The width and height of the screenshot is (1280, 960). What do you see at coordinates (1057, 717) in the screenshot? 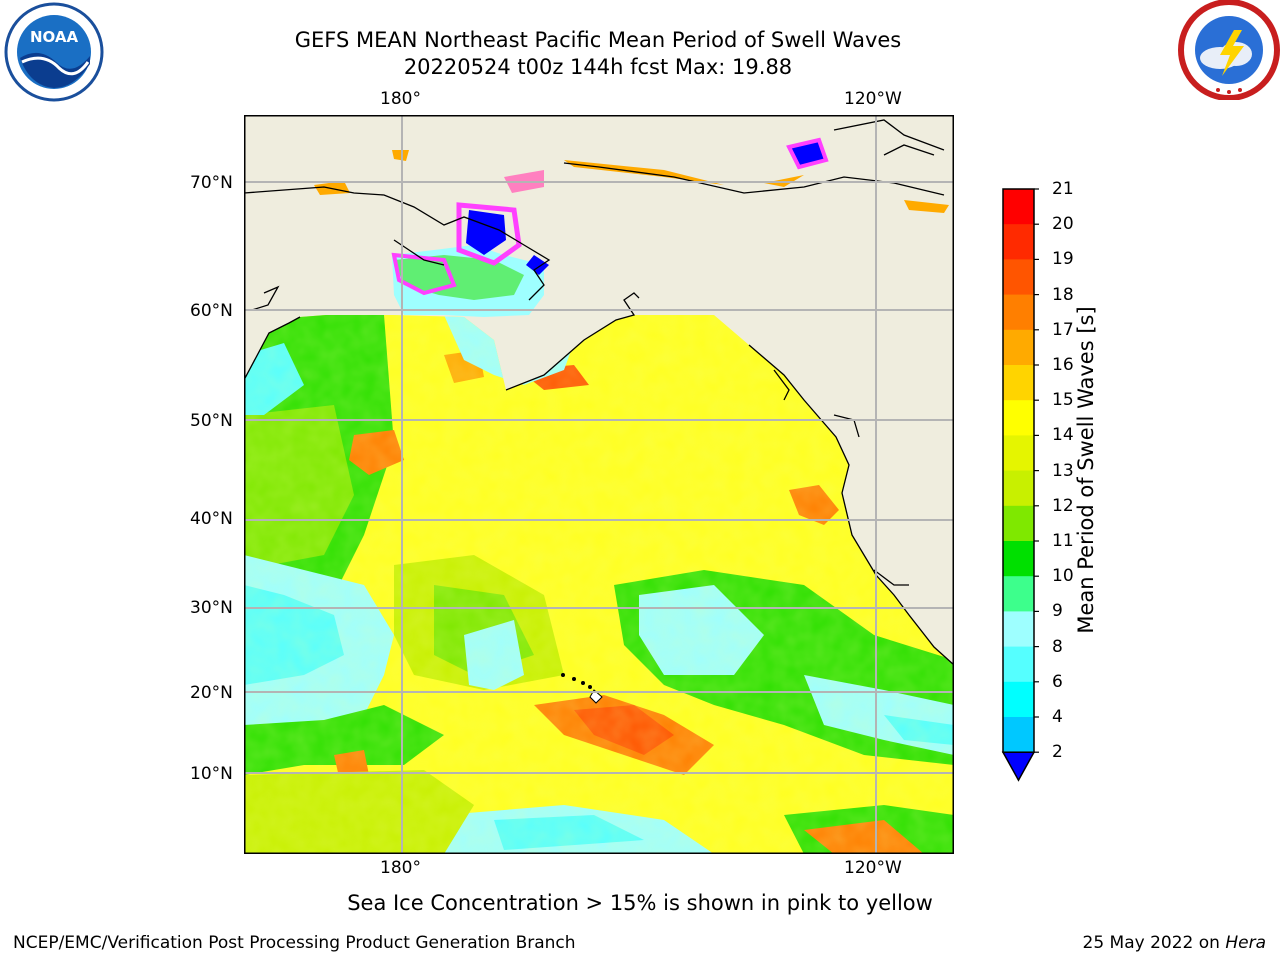
I see `colorbar-tick-label: 4` at bounding box center [1057, 717].